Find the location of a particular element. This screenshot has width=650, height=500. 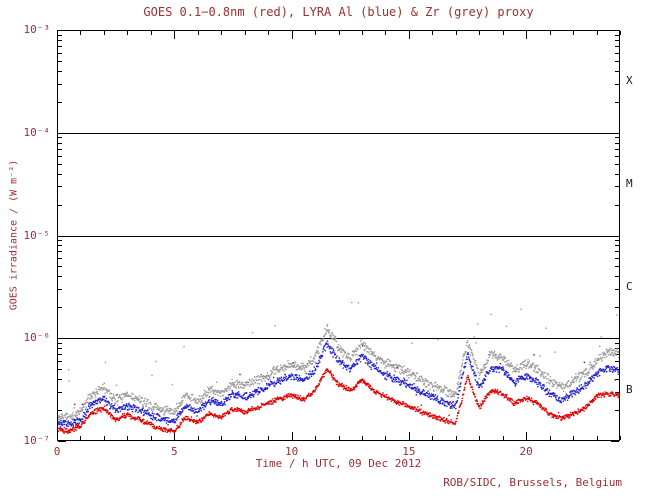

x-tick-label: 0 is located at coordinates (57, 451).